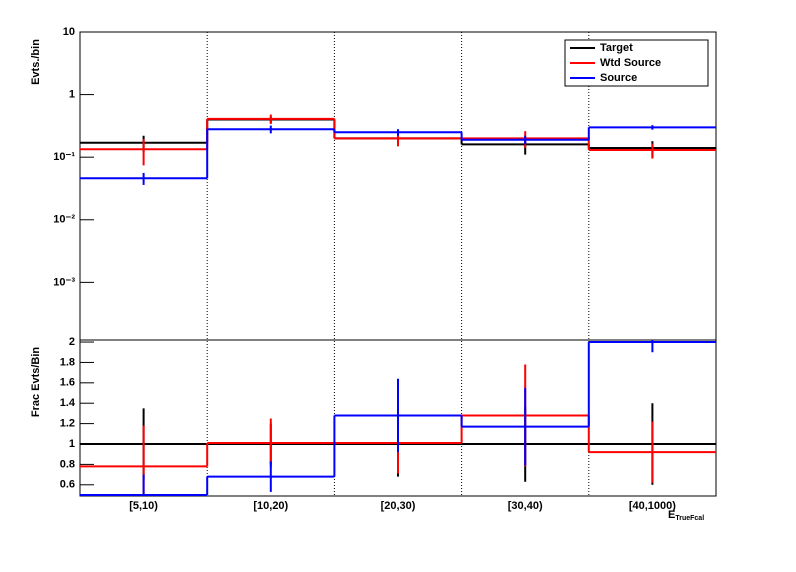  I want to click on y-tick-label: 10⁻², so click(64, 220).